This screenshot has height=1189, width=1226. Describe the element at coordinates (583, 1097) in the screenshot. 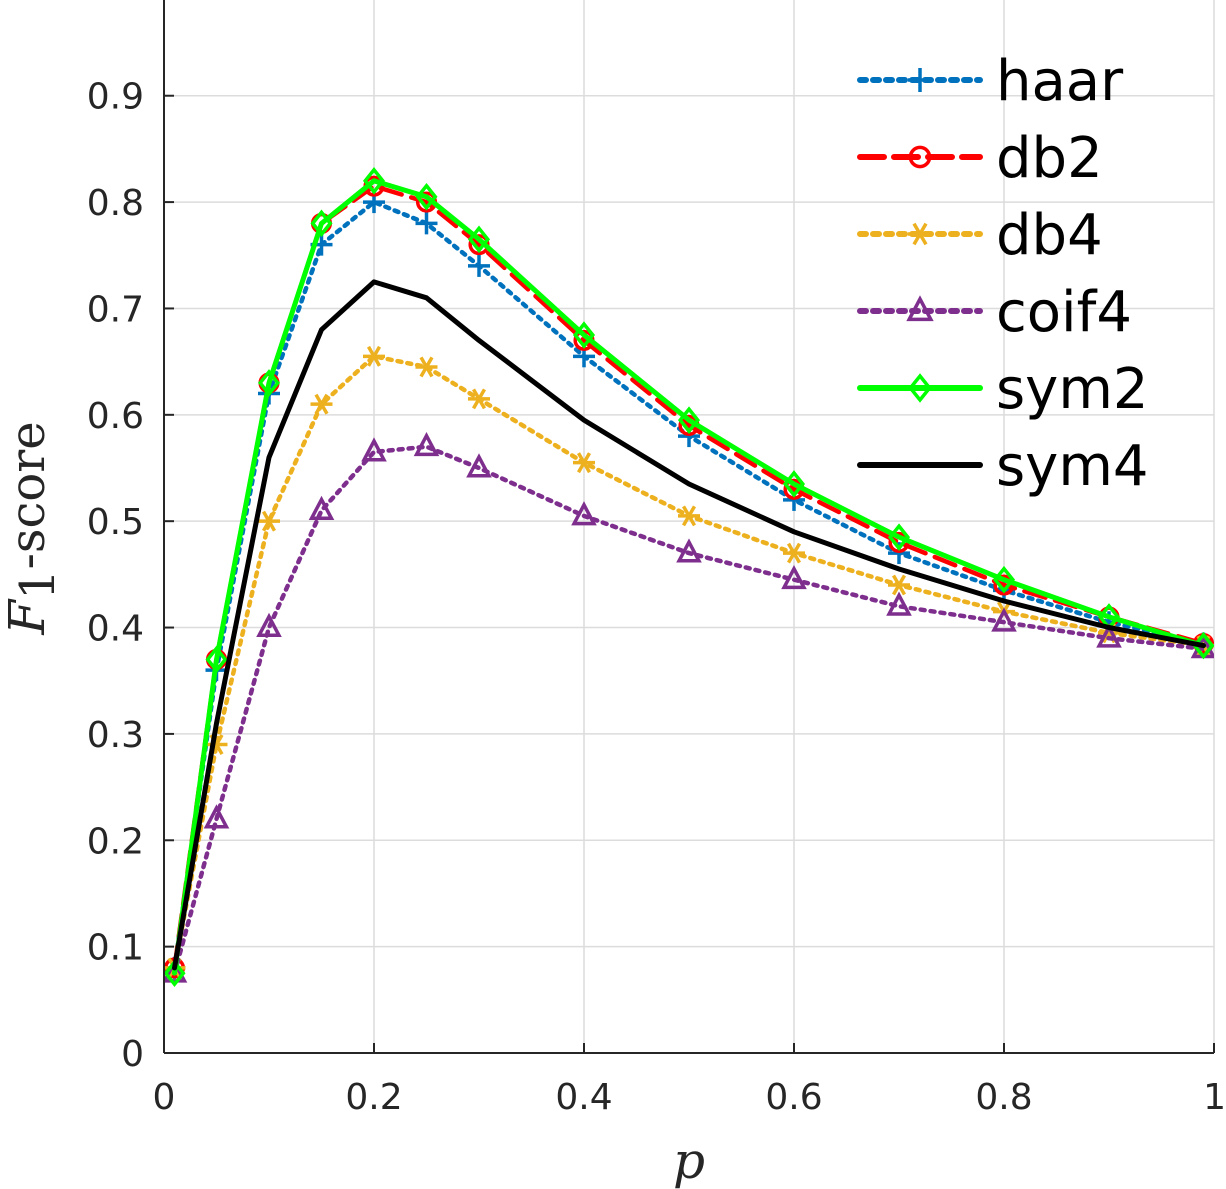

I see `x-tick-label: 0.4` at that location.